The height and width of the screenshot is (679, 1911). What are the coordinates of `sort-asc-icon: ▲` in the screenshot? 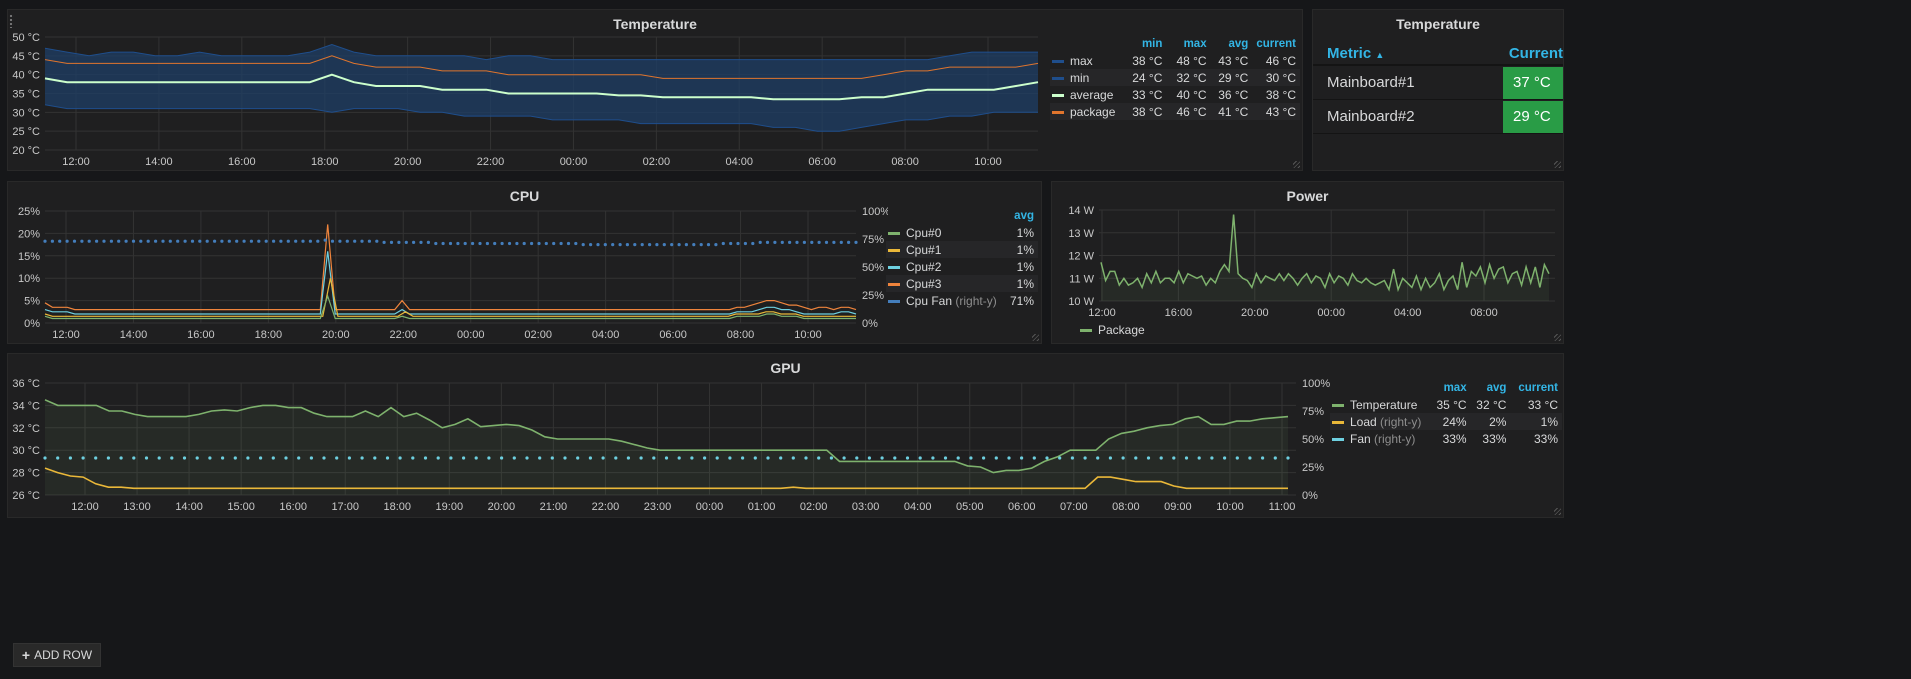 It's located at (1380, 54).